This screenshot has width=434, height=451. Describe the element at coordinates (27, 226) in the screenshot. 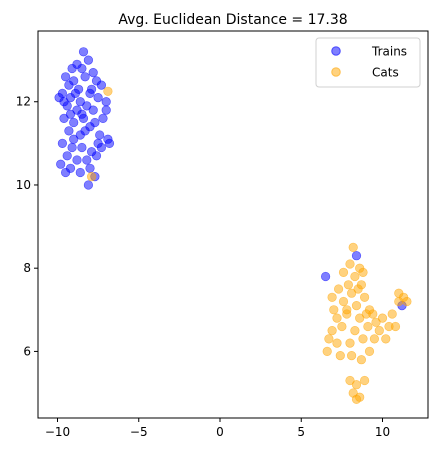

I see `y-axis: 6 8 10 12` at that location.